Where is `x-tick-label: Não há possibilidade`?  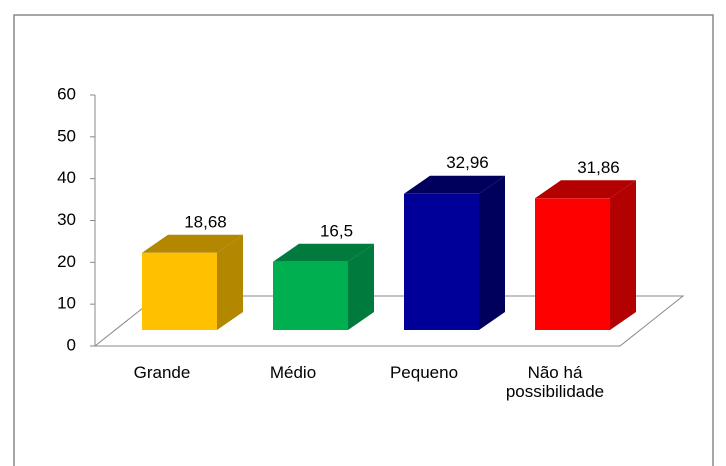 x-tick-label: Não há possibilidade is located at coordinates (555, 382).